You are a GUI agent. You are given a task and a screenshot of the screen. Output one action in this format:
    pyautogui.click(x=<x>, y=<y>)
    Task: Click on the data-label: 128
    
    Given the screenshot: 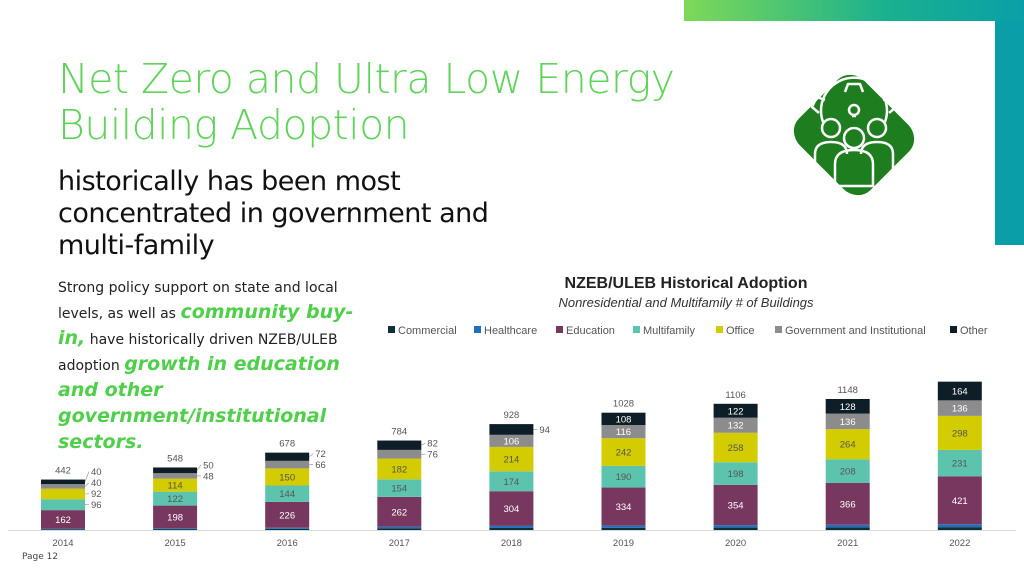 What is the action you would take?
    pyautogui.click(x=848, y=407)
    